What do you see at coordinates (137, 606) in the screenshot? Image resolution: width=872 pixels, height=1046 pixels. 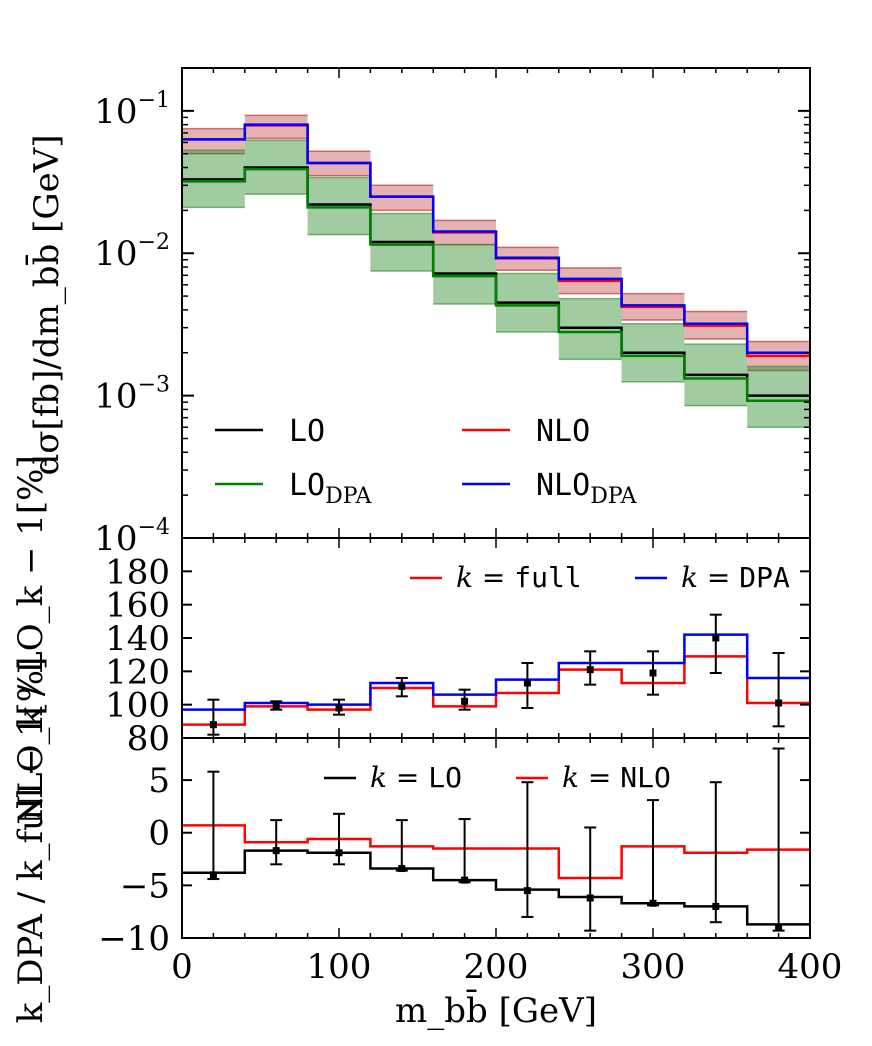 I see `y-tick-label-middle-4: 160` at bounding box center [137, 606].